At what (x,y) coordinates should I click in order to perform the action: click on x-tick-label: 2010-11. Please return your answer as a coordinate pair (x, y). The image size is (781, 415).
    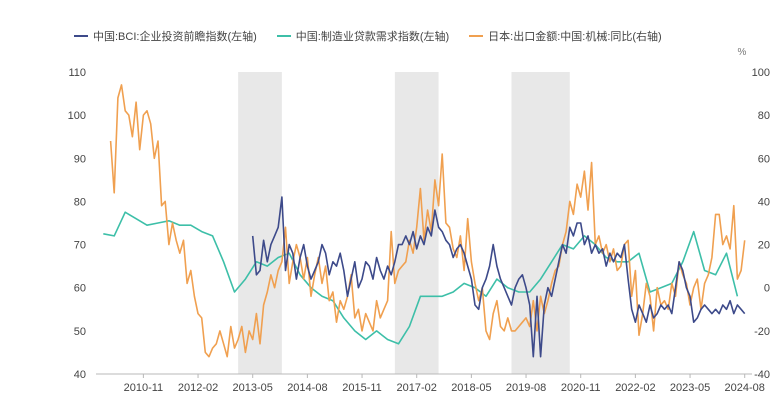
    Looking at the image, I should click on (144, 388).